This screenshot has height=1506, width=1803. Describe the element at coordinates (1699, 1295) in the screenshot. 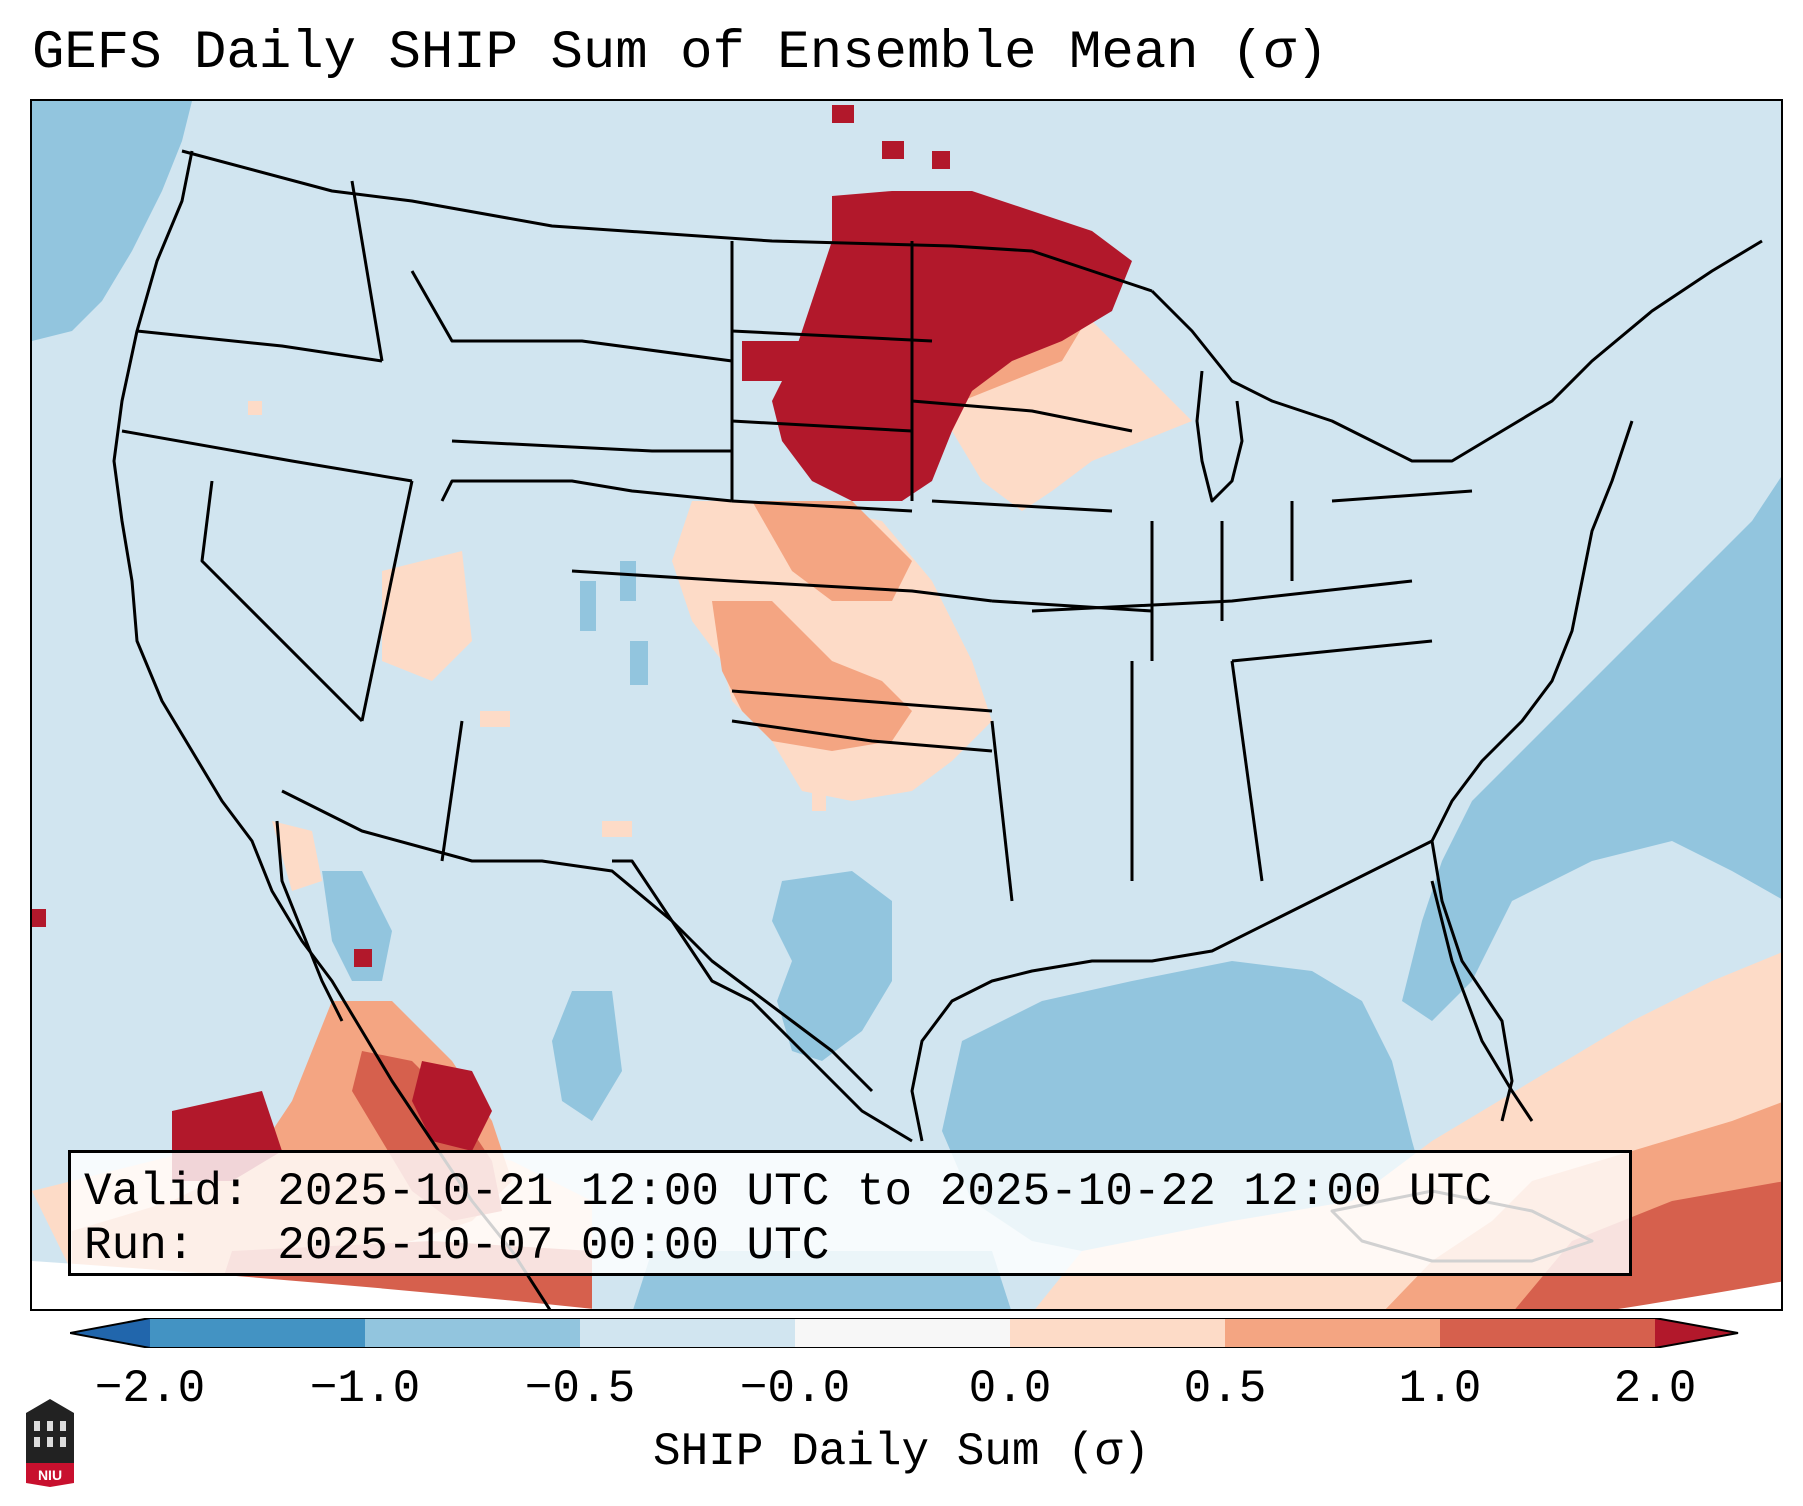

I see `off-domain-se` at that location.